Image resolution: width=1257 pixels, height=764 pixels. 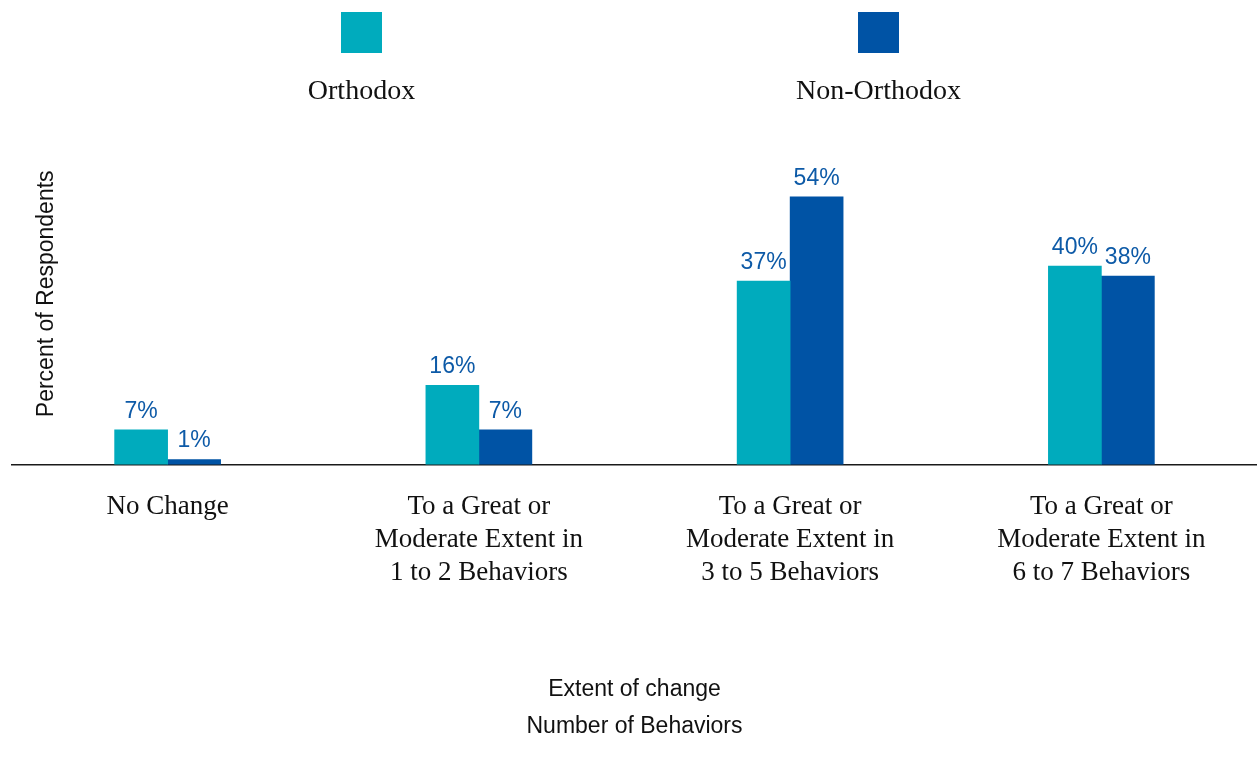 What do you see at coordinates (790, 538) in the screenshot?
I see `x-tick-label: To a Great or Moderate Extent in 3 to 5 Behaviors` at bounding box center [790, 538].